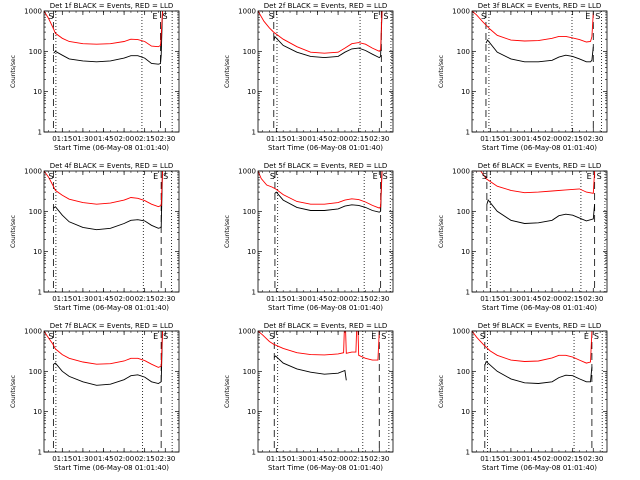 The height and width of the screenshot is (480, 640). I want to click on panel-title: Det 2f BLACK = Events, RED = LLD, so click(325, 6).